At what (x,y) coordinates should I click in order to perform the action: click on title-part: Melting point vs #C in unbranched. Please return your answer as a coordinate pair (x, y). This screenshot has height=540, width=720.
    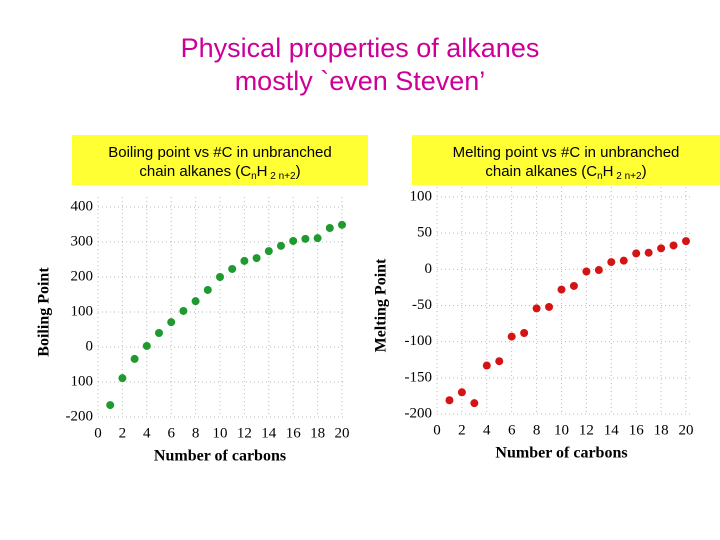
    Looking at the image, I should click on (566, 152).